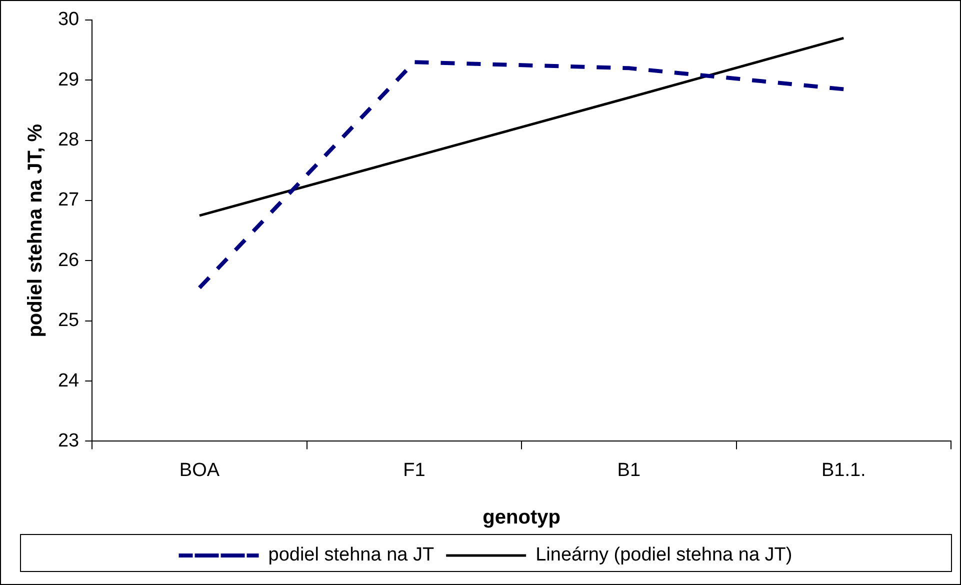 The height and width of the screenshot is (585, 961). Describe the element at coordinates (199, 470) in the screenshot. I see `x-tick-label: BOA` at that location.